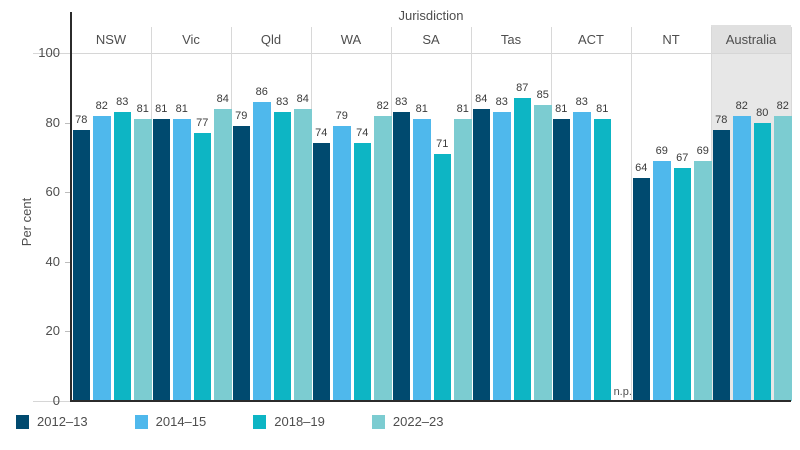 This screenshot has width=800, height=450. Describe the element at coordinates (542, 95) in the screenshot. I see `bar-value-tas-2022-23: 85` at that location.